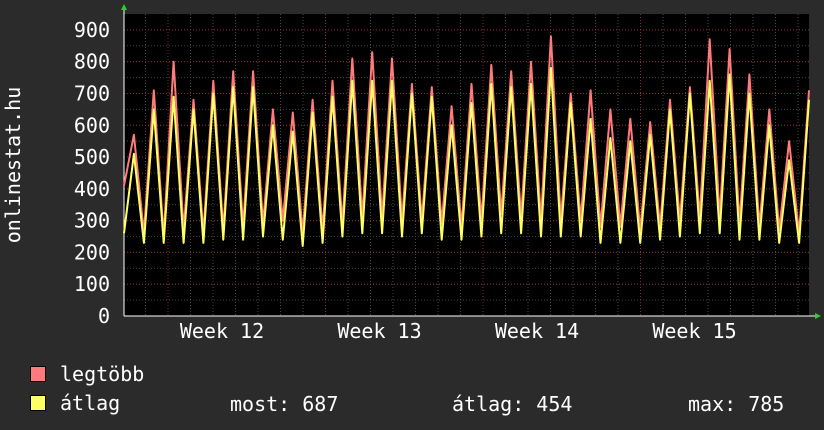 Image resolution: width=824 pixels, height=430 pixels. What do you see at coordinates (92, 252) in the screenshot?
I see `y-tick-label: 200` at bounding box center [92, 252].